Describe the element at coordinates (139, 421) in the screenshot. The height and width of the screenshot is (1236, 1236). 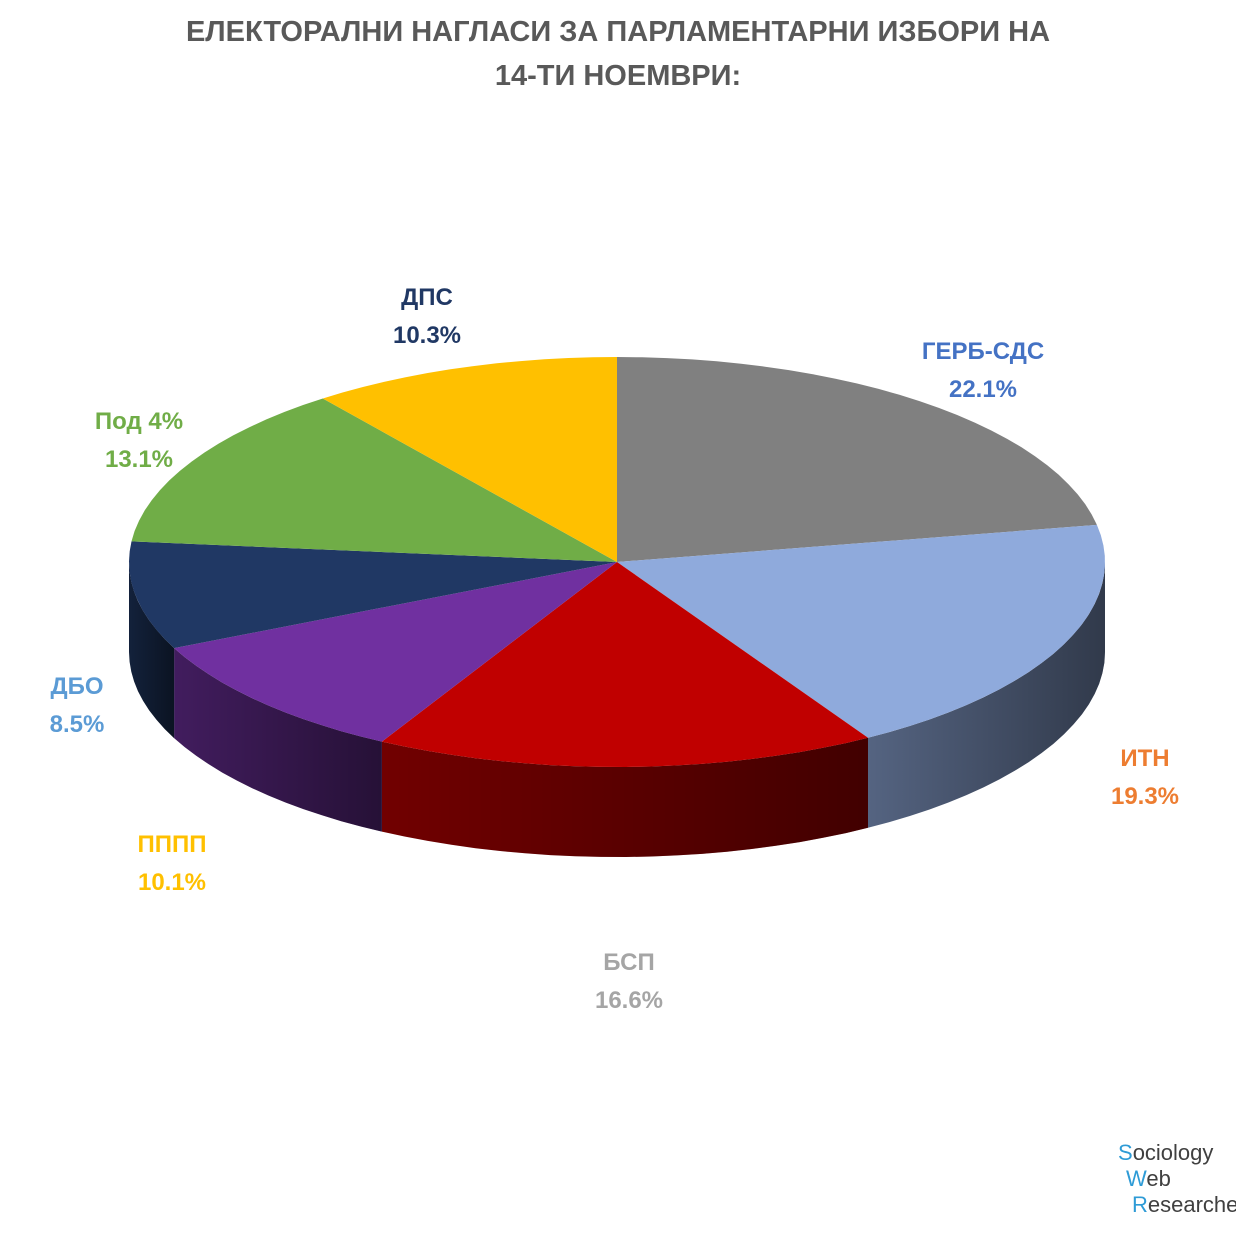
I see `slice-name: Под 4%` at that location.